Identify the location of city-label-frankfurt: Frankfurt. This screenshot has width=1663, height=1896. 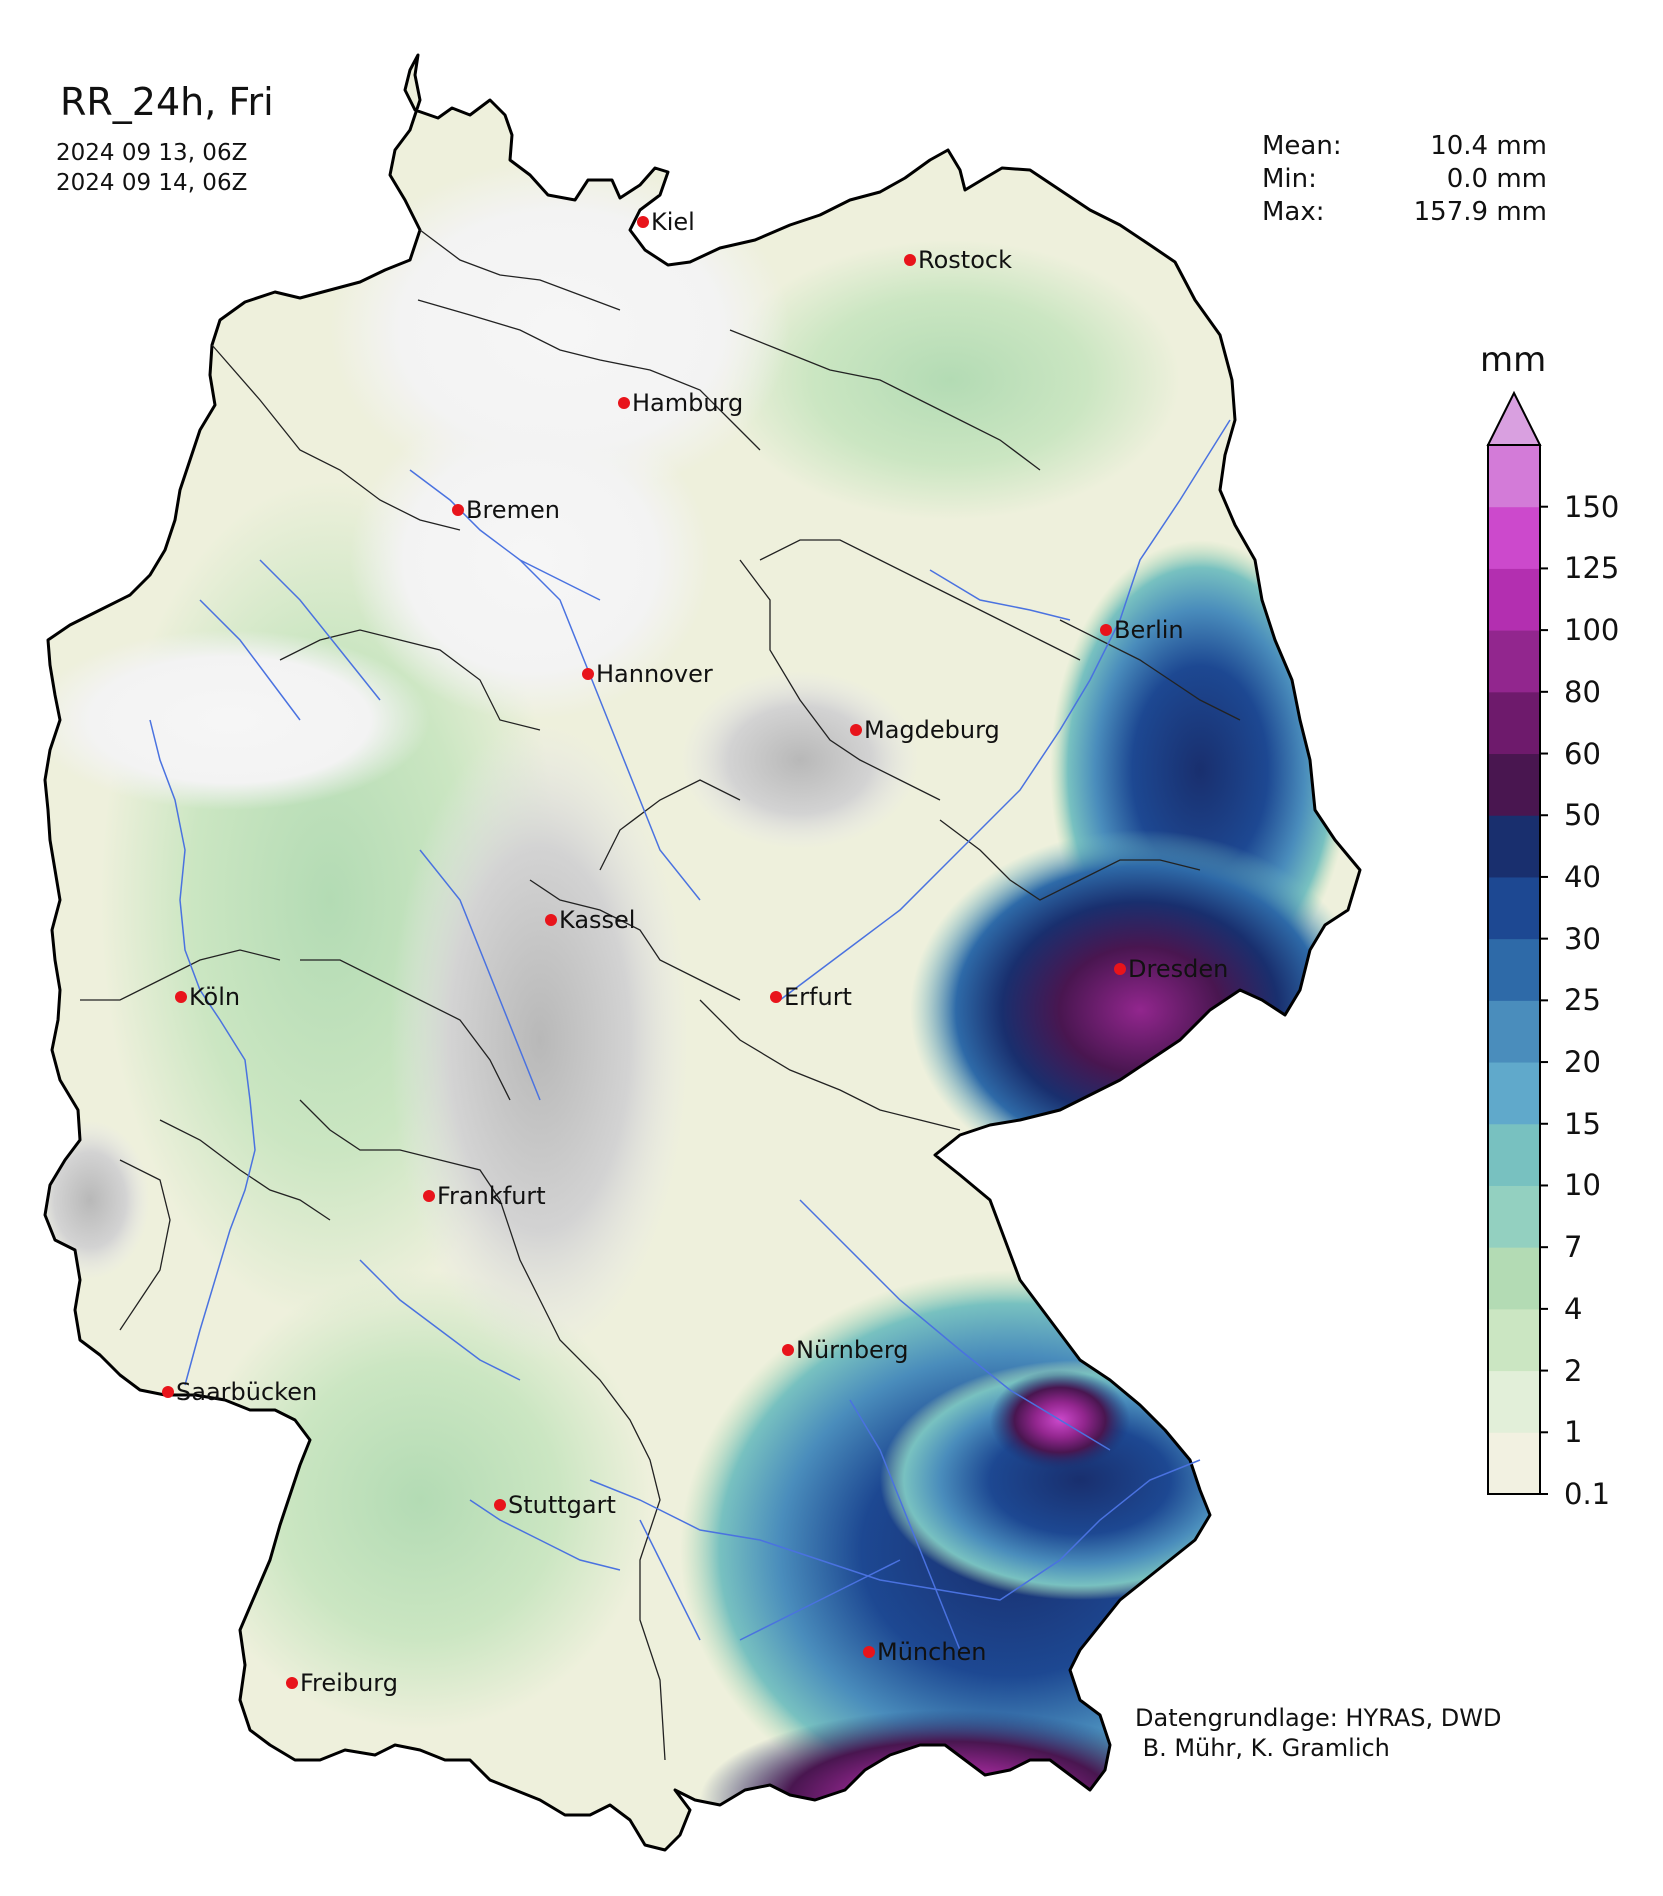
(491, 1196).